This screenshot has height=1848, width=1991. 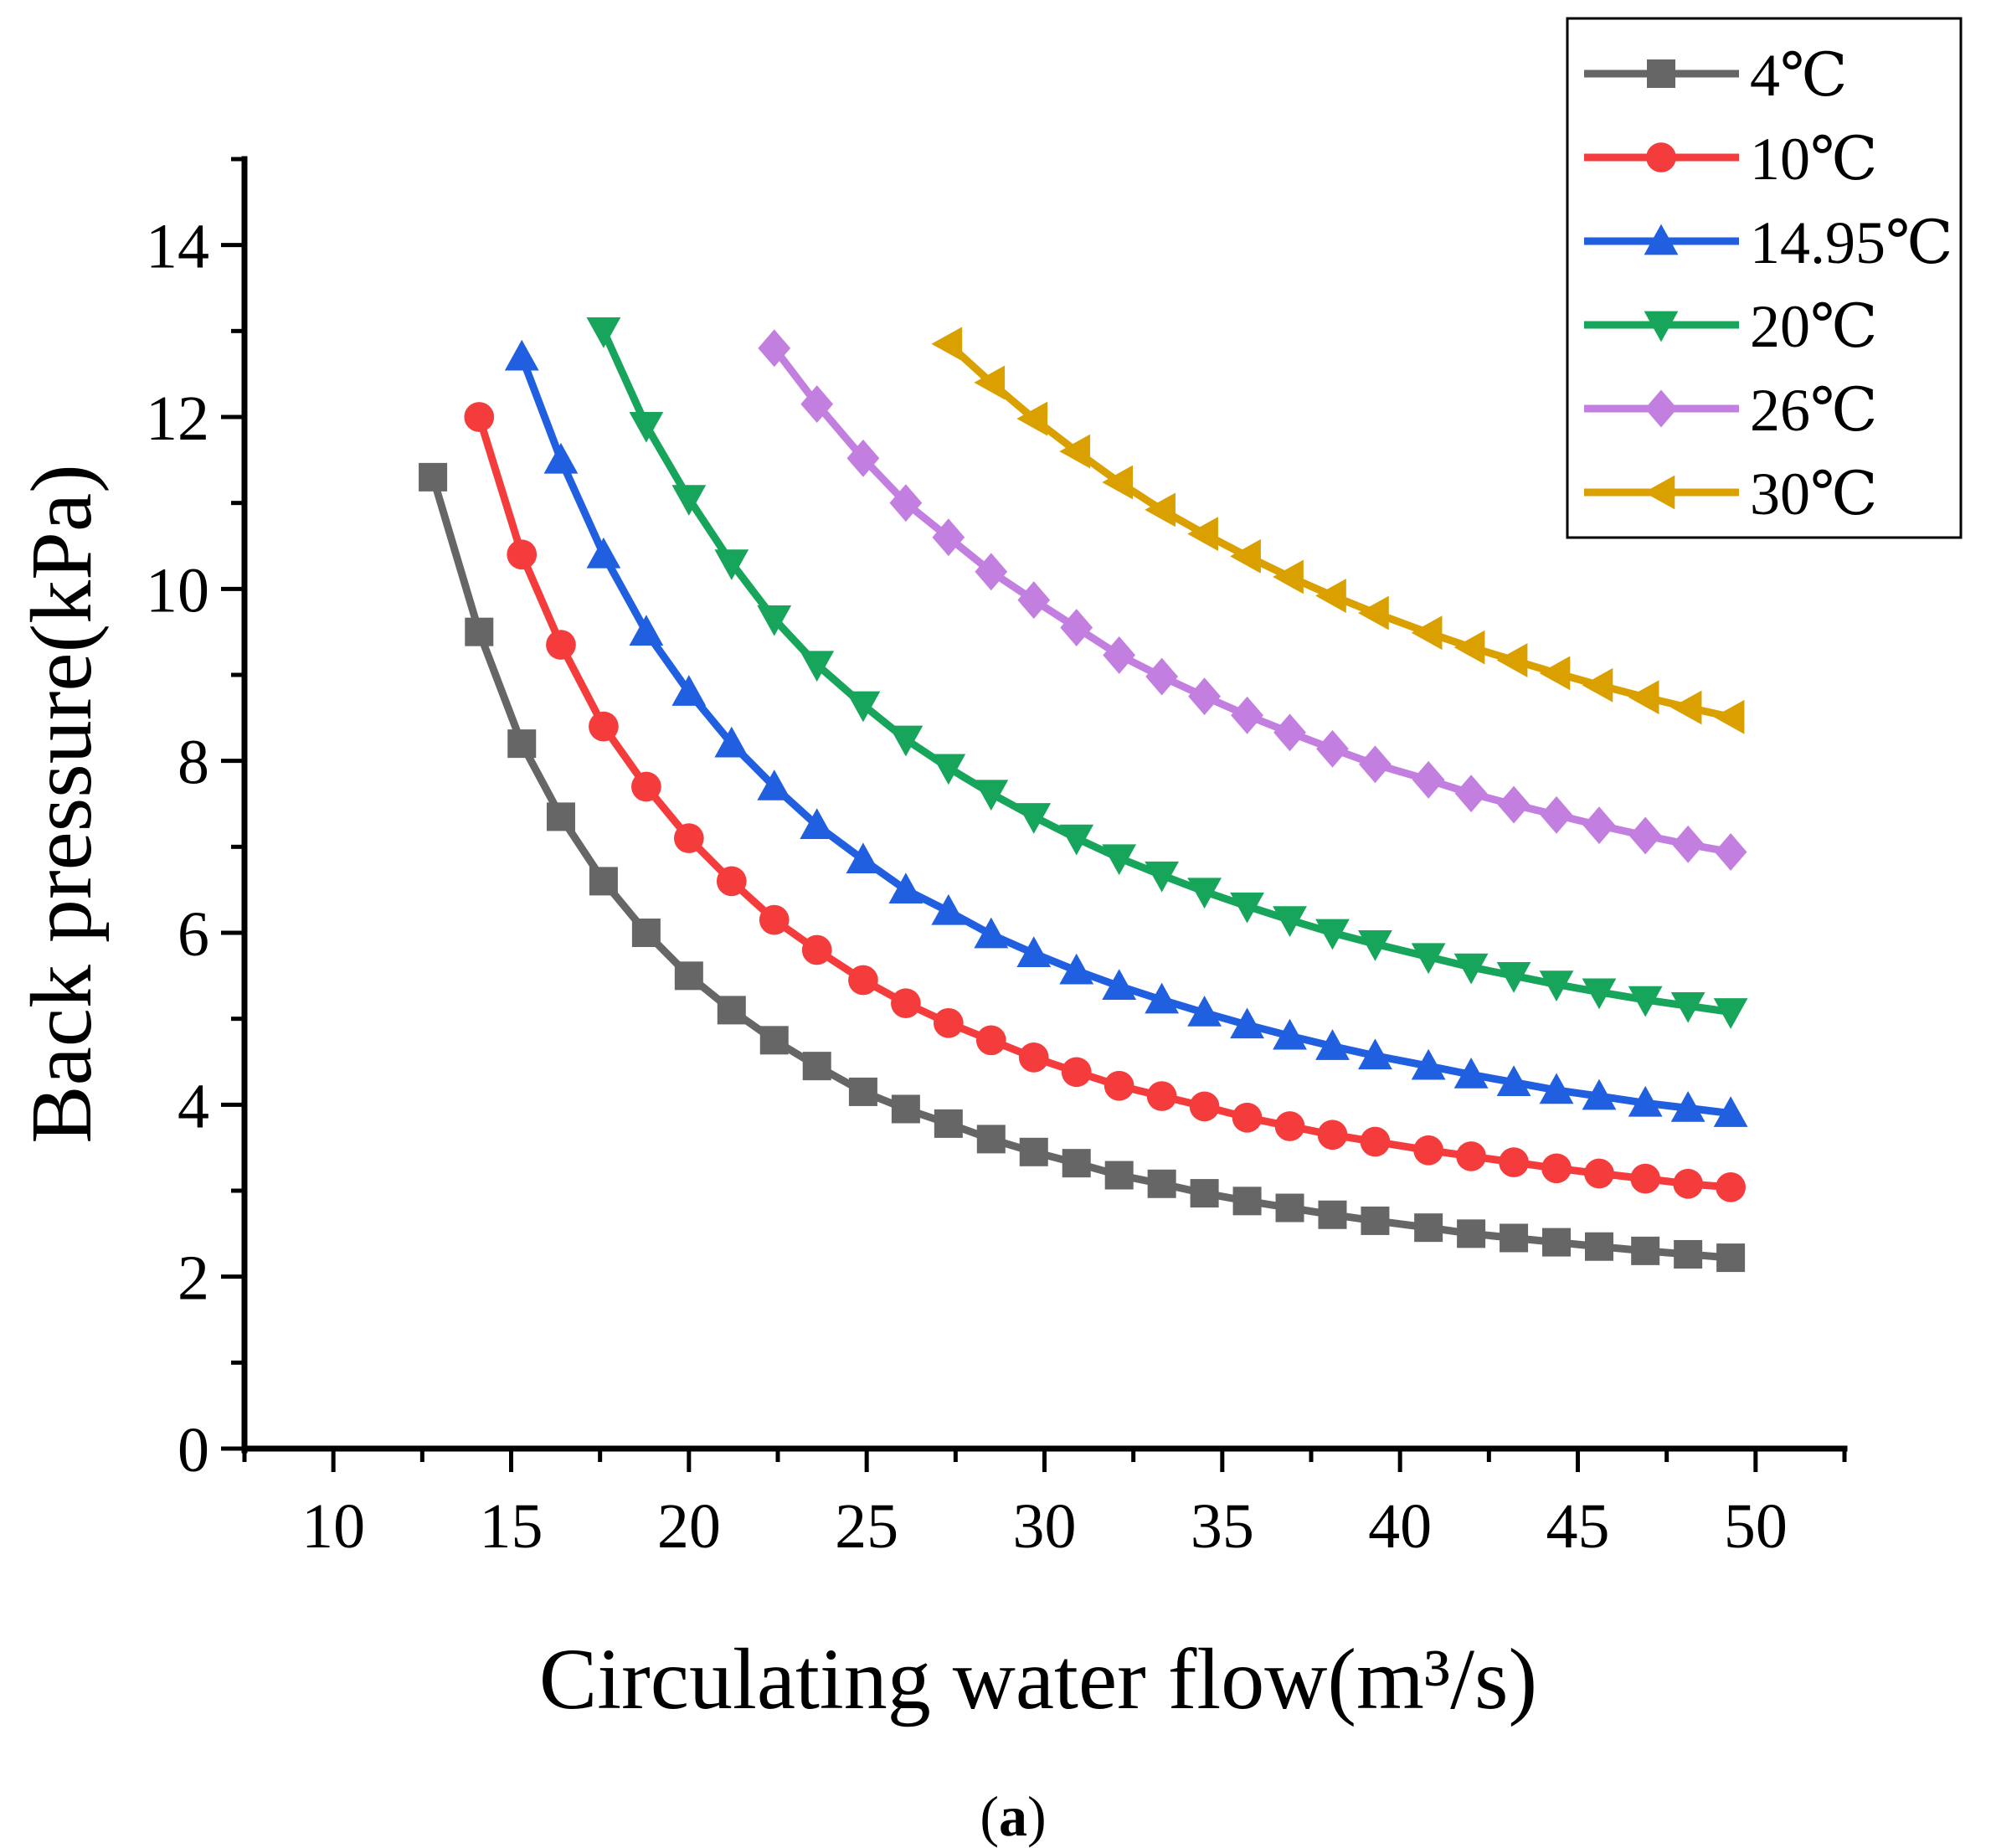 What do you see at coordinates (1578, 1527) in the screenshot?
I see `x-tick-label: 45` at bounding box center [1578, 1527].